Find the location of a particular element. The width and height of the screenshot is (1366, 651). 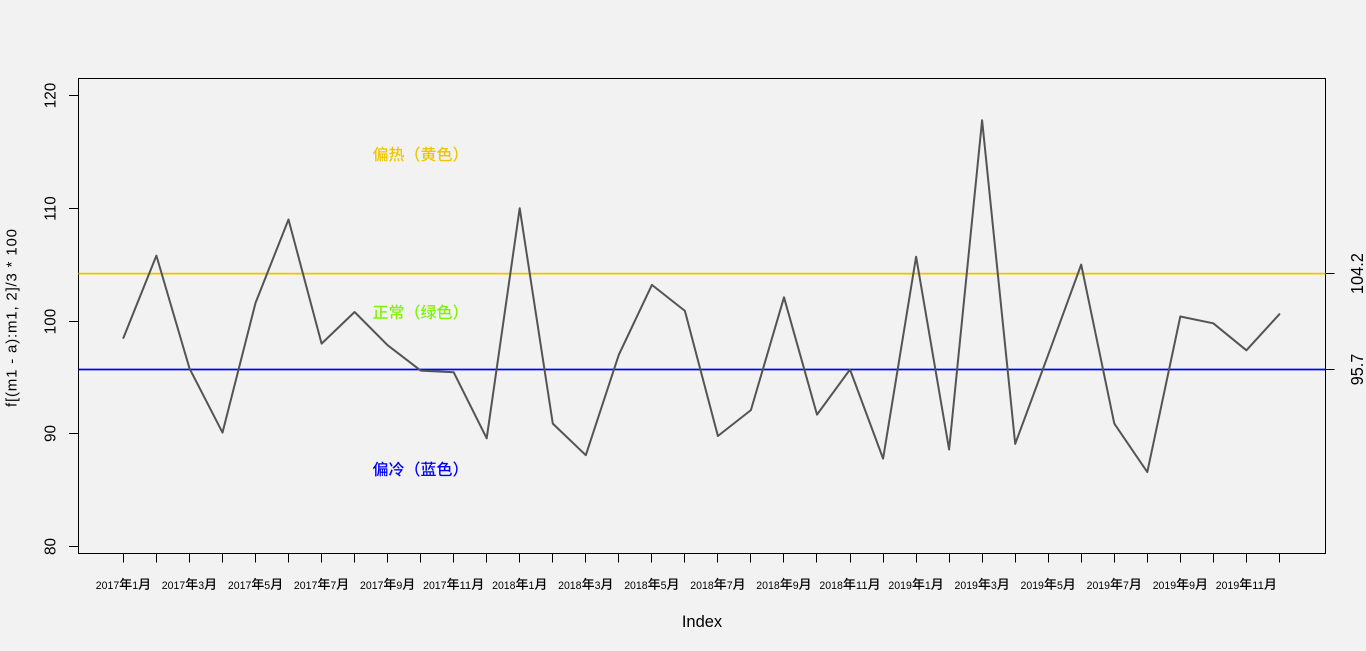

svg-text: 120 is located at coordinates (50, 96).